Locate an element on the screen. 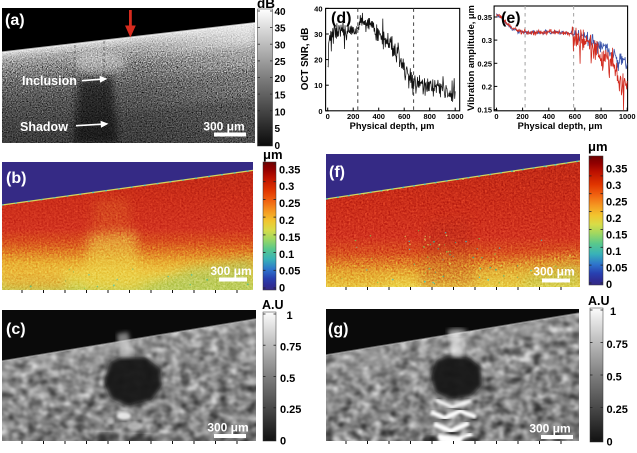  svg-text: (d) is located at coordinates (341, 18).